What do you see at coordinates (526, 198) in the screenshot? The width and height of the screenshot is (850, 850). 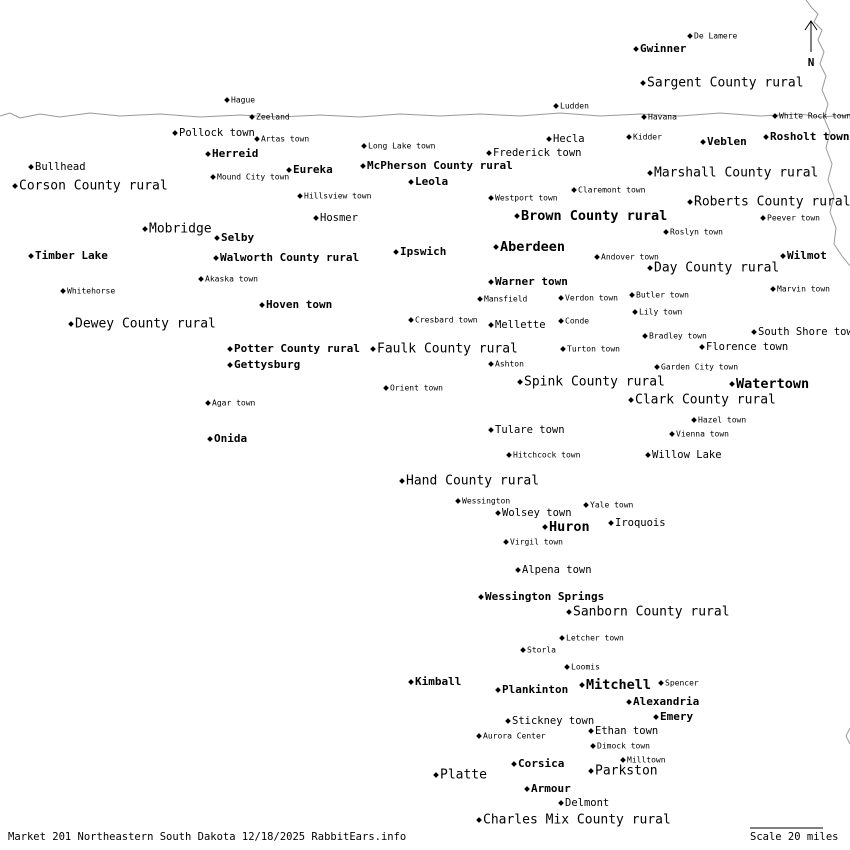 I see `place-label: Westport town` at bounding box center [526, 198].